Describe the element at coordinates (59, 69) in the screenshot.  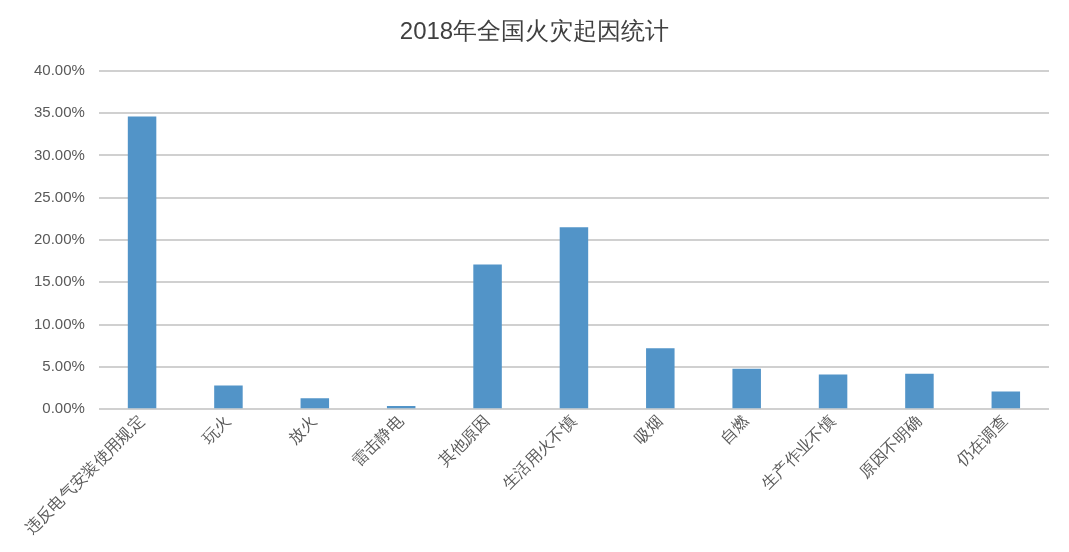
I see `y-tick-label: 40.00%` at that location.